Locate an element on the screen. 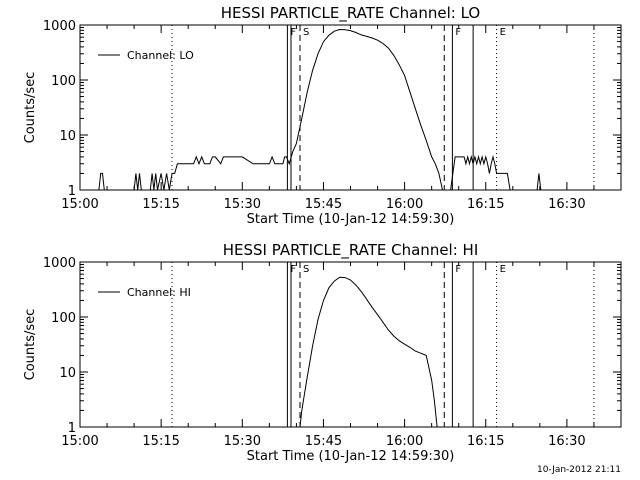  y-tick-label-lo: 10 is located at coordinates (67, 136).